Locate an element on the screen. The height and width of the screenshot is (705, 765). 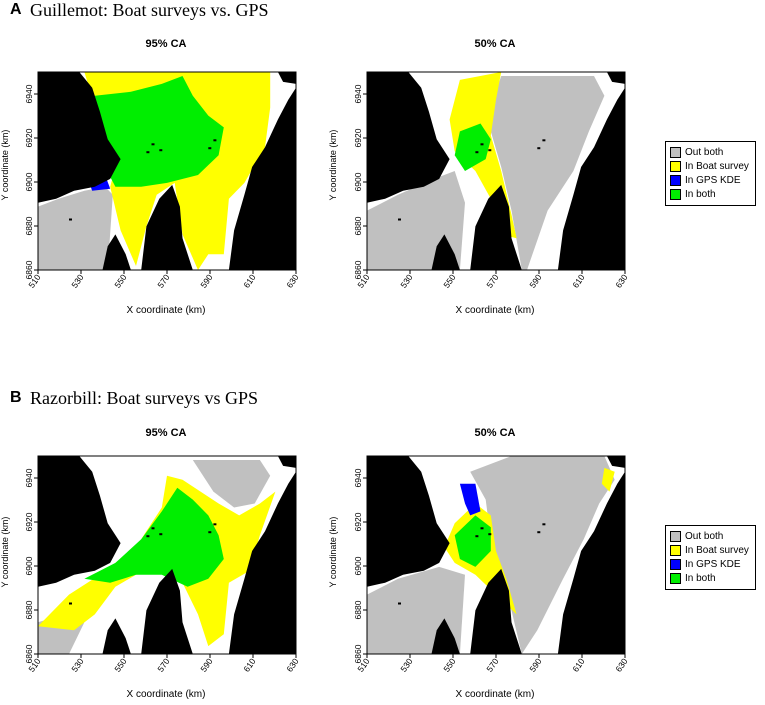
plot-a50-xtick-label-1: 530 is located at coordinates (406, 281).